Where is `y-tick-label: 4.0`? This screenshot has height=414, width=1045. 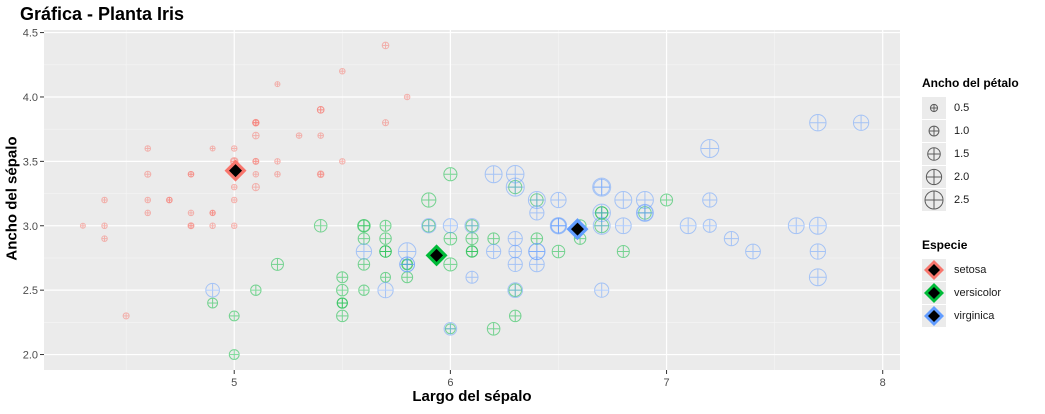 y-tick-label: 4.0 is located at coordinates (30, 98).